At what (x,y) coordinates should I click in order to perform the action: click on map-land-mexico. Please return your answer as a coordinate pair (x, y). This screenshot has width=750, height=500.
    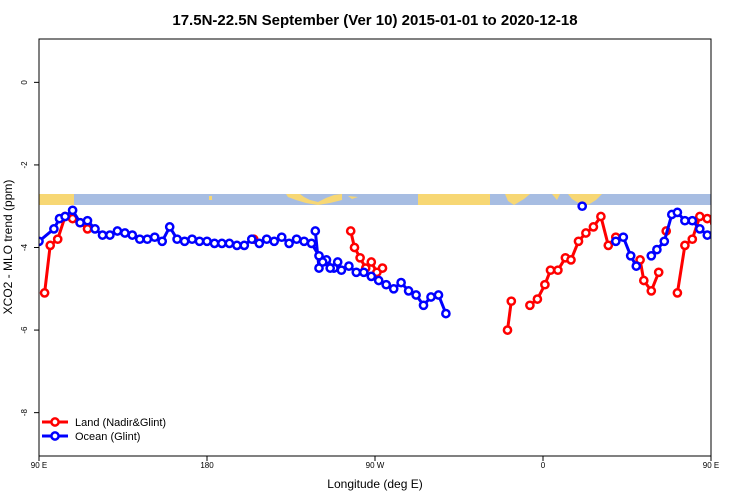
    Looking at the image, I should click on (314, 199).